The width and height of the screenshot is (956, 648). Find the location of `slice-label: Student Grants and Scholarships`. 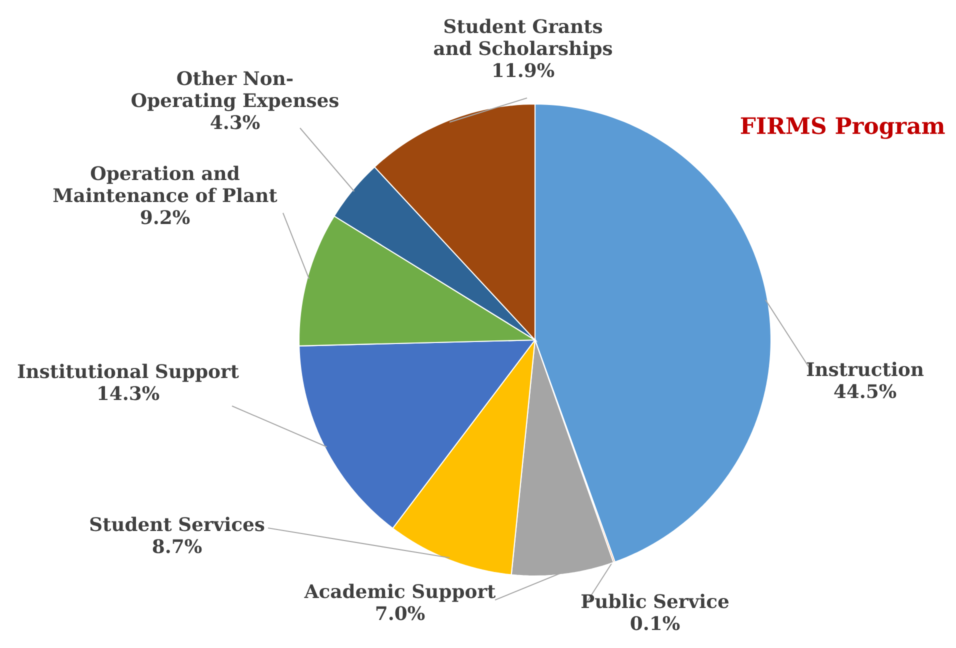

slice-label: Student Grants and Scholarships is located at coordinates (523, 38).